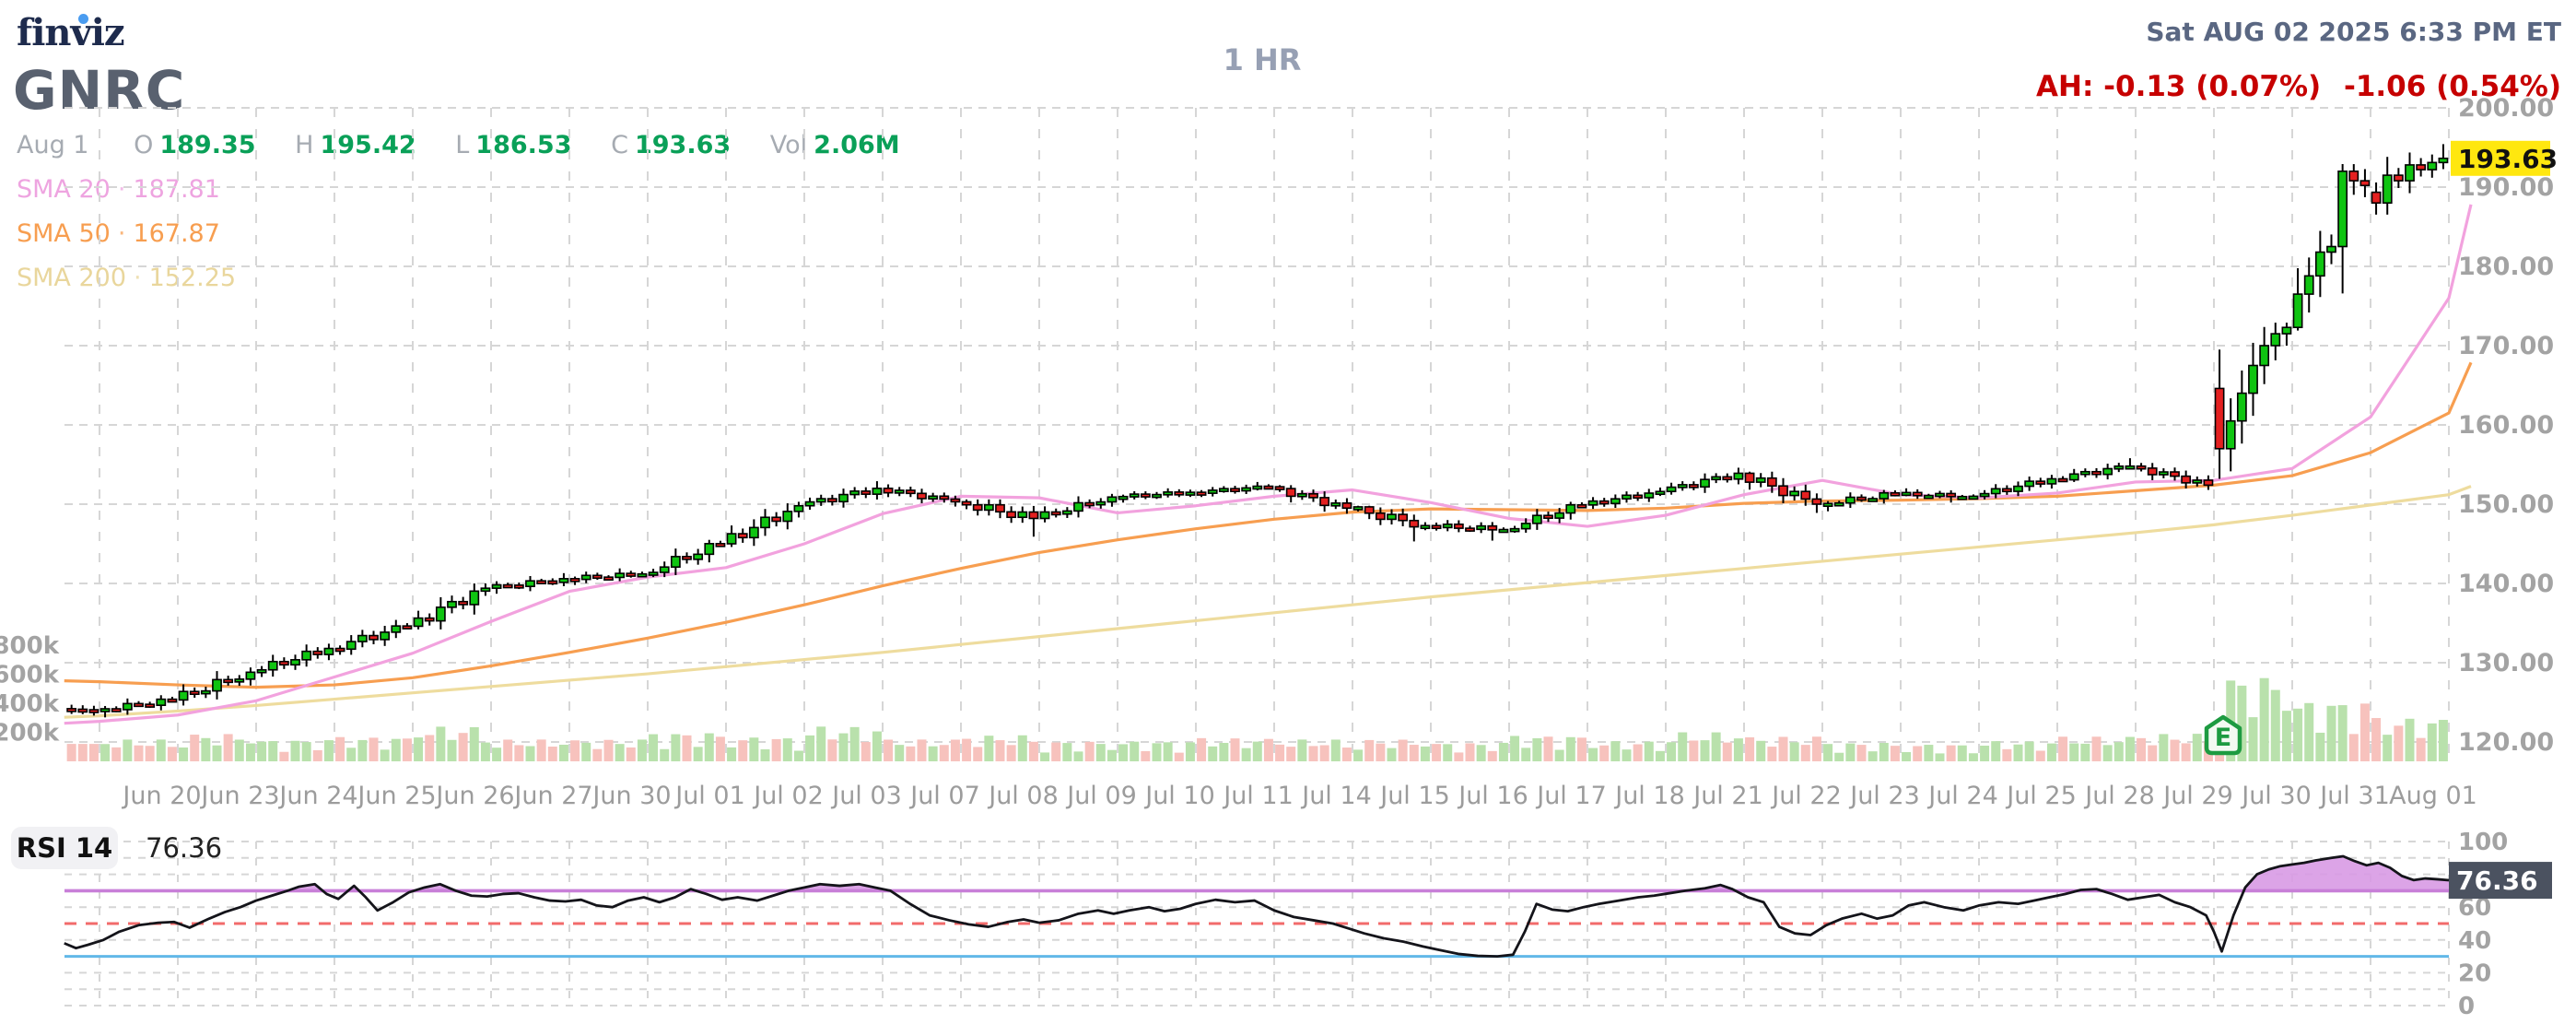 This screenshot has width=2576, height=1036. What do you see at coordinates (944, 796) in the screenshot?
I see `svg-text: Jul 07` at bounding box center [944, 796].